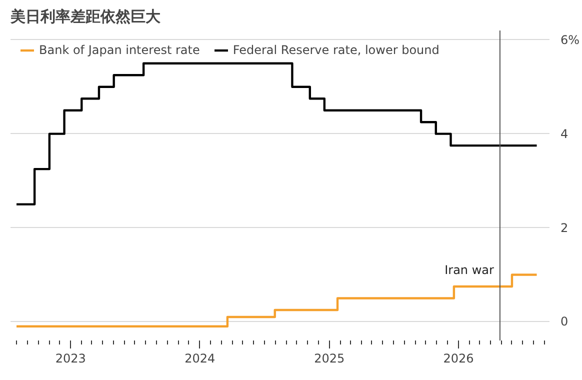  What do you see at coordinates (336, 50) in the screenshot?
I see `legend-label: Federal Reserve rate, lower bound` at bounding box center [336, 50].